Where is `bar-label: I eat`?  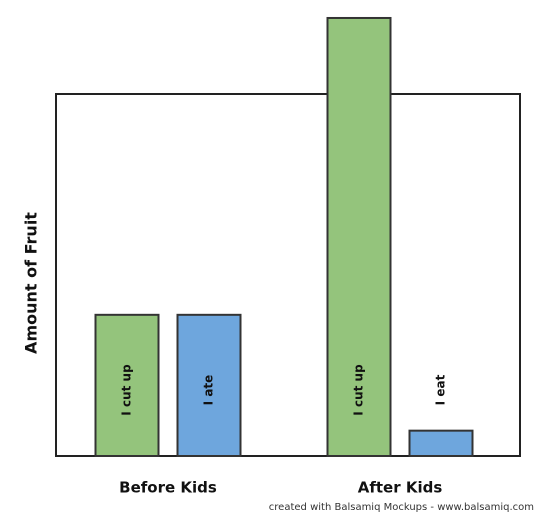
bar-label: I eat is located at coordinates (441, 389).